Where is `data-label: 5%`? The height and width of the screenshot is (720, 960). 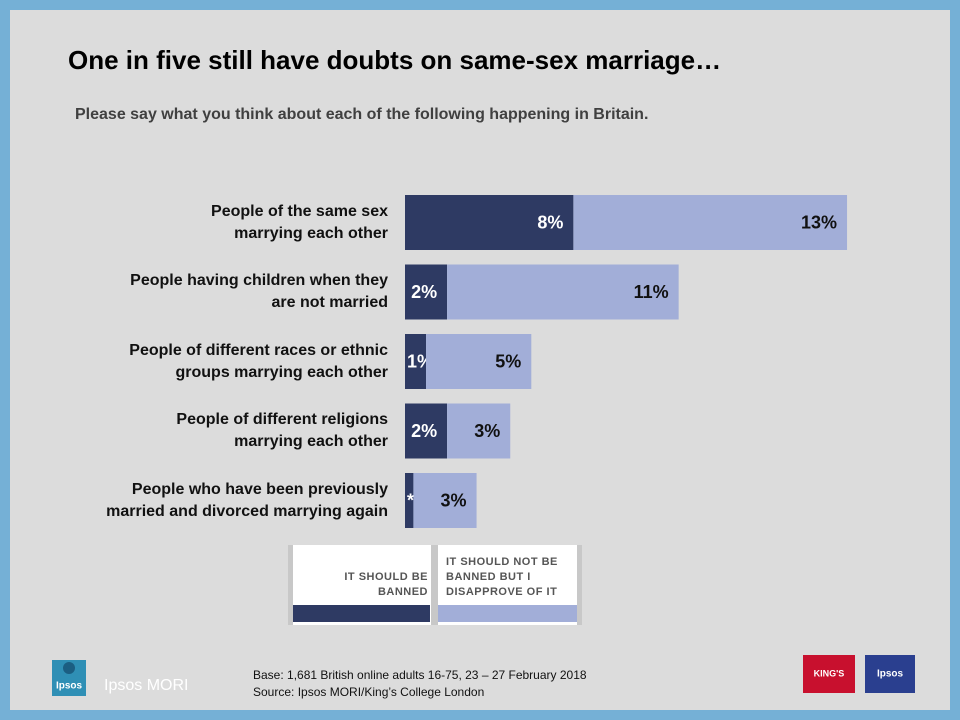 data-label: 5% is located at coordinates (508, 361).